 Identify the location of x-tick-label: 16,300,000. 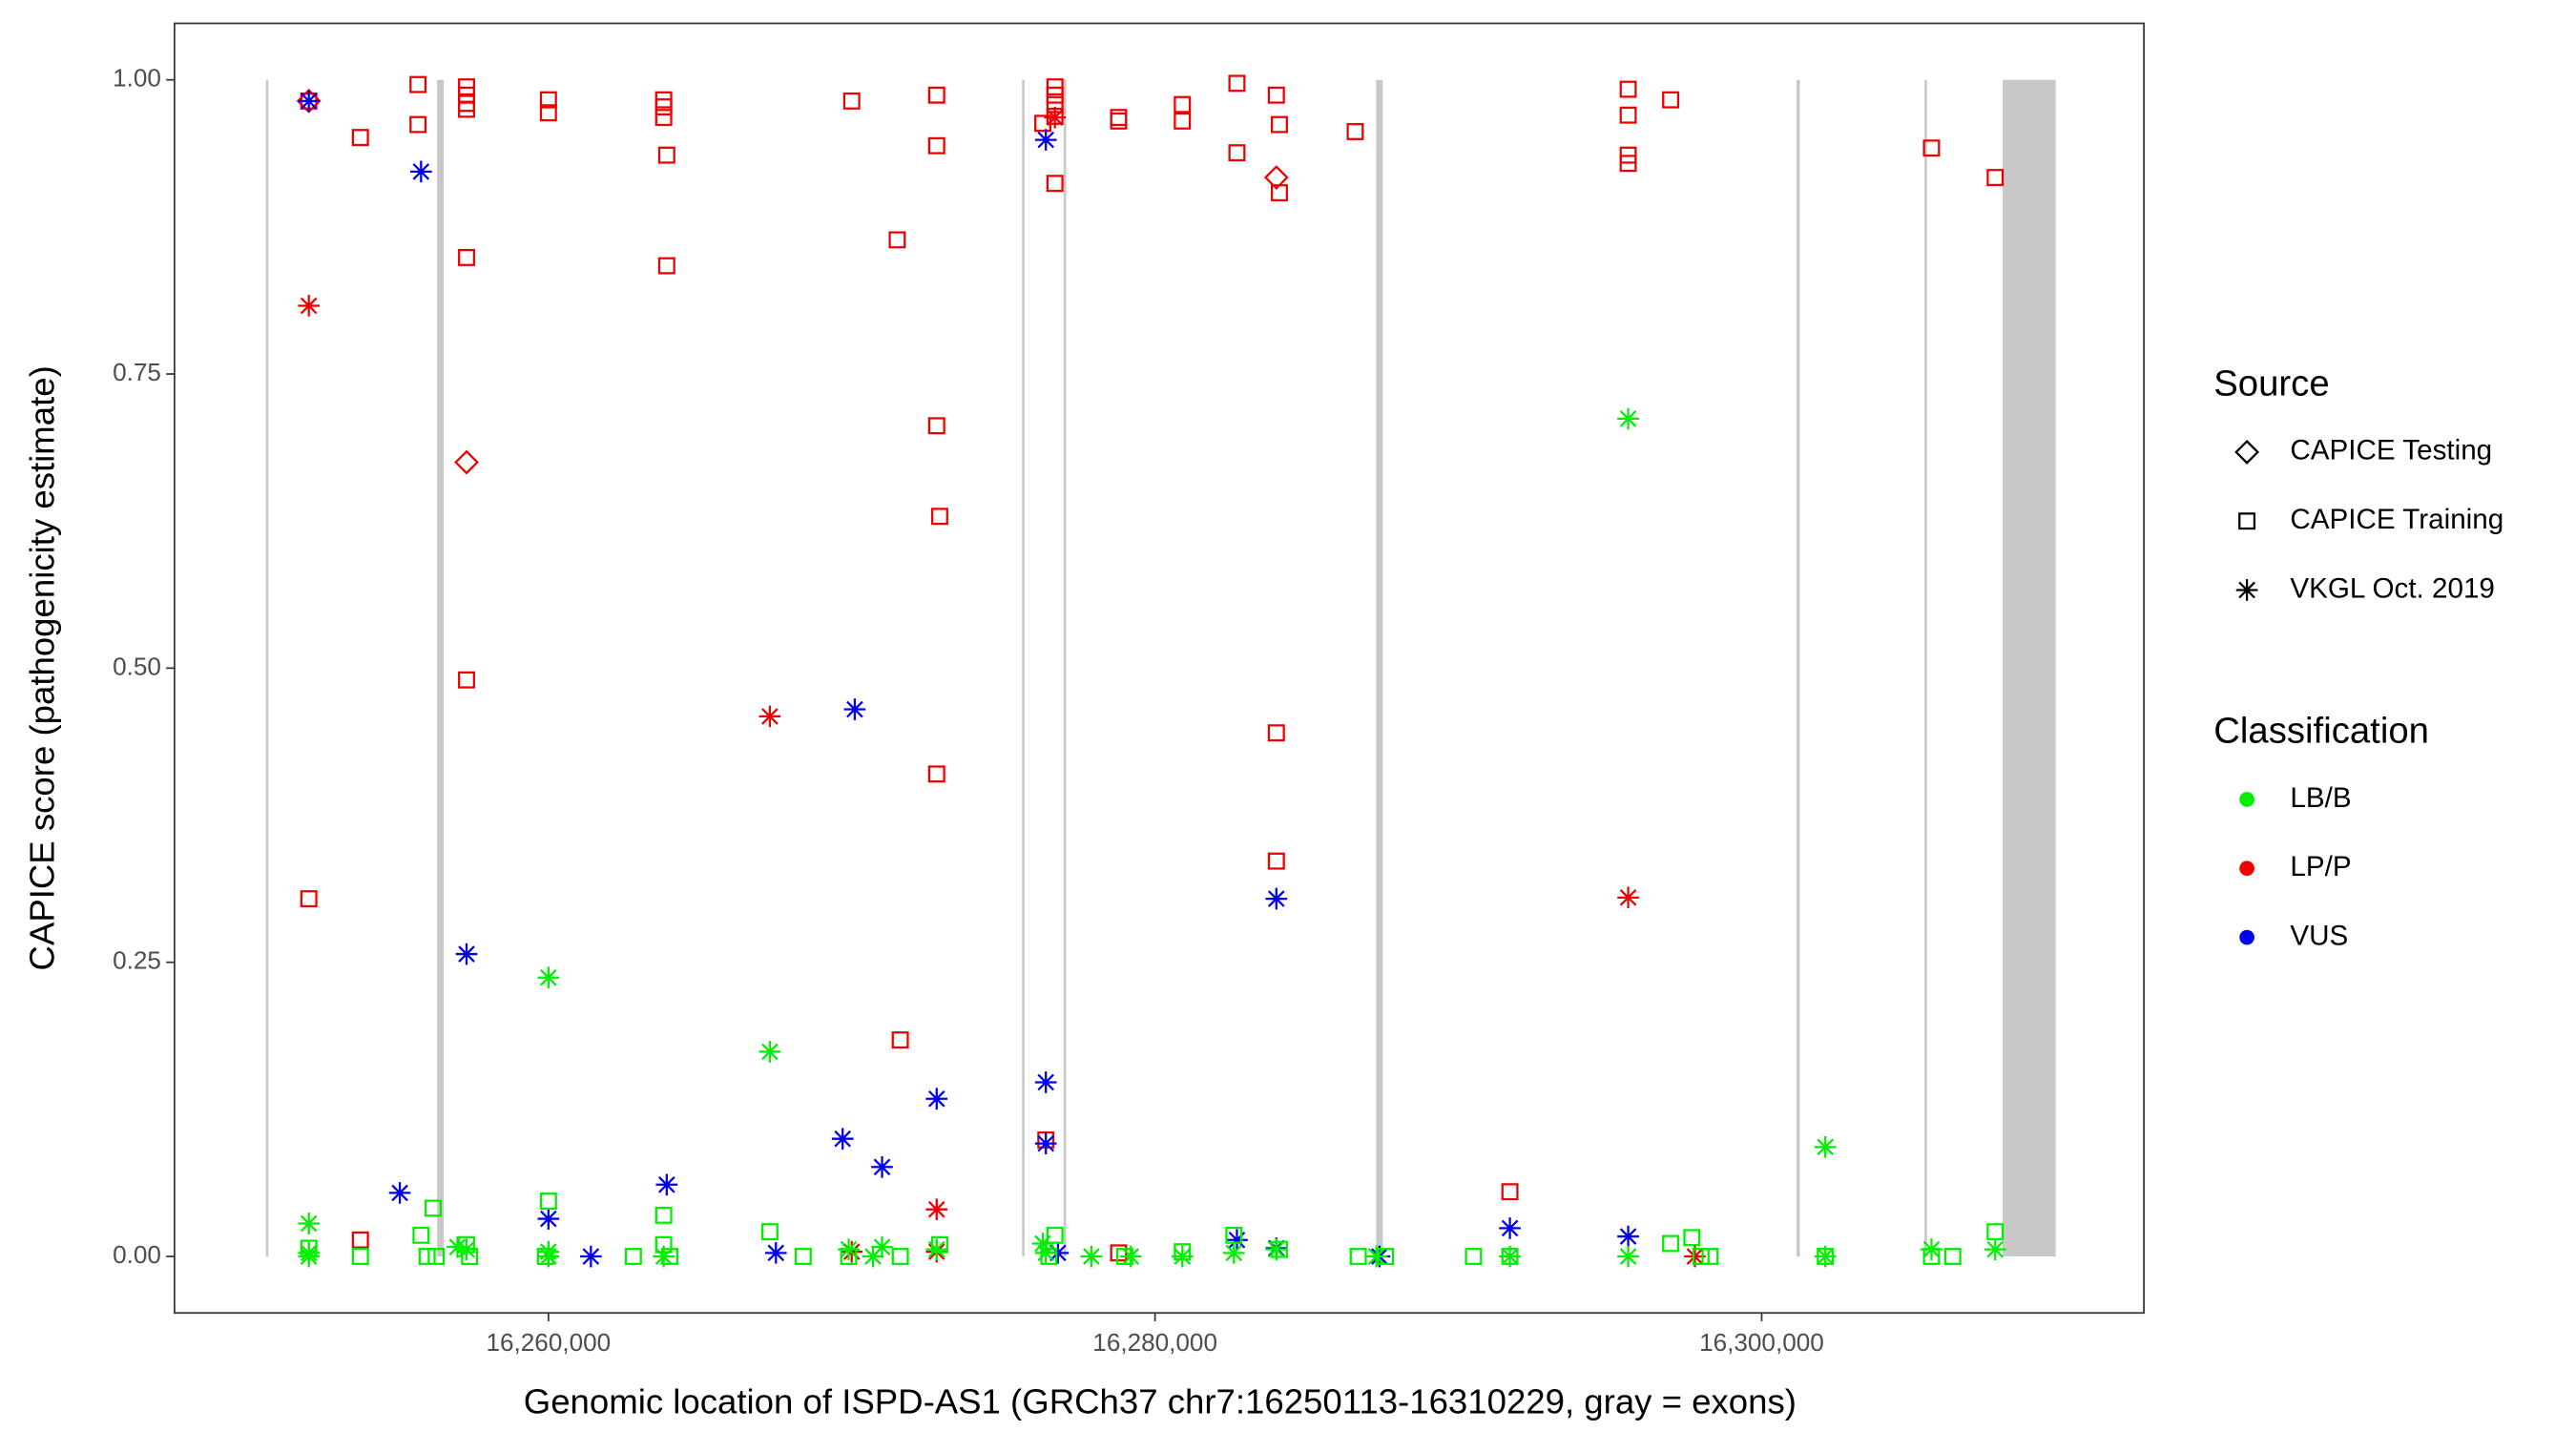
(1761, 1342).